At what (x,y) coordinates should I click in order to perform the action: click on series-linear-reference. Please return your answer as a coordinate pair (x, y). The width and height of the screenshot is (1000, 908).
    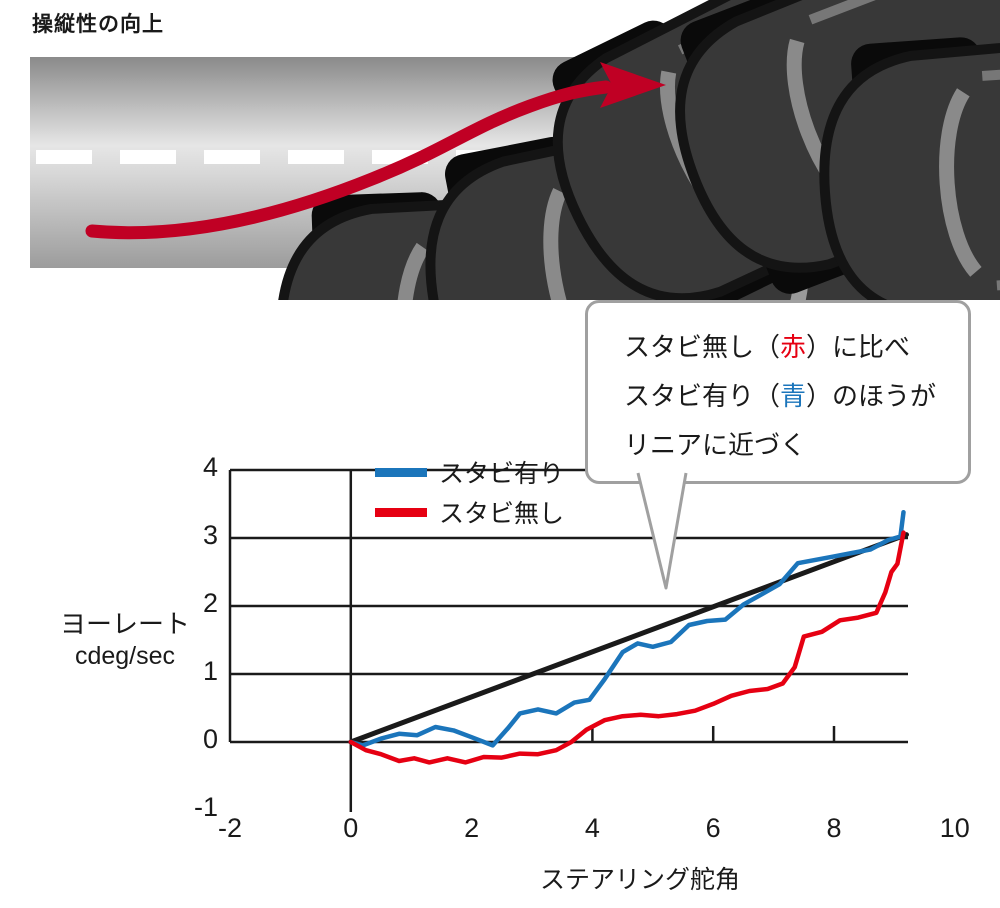
    Looking at the image, I should click on (628, 638).